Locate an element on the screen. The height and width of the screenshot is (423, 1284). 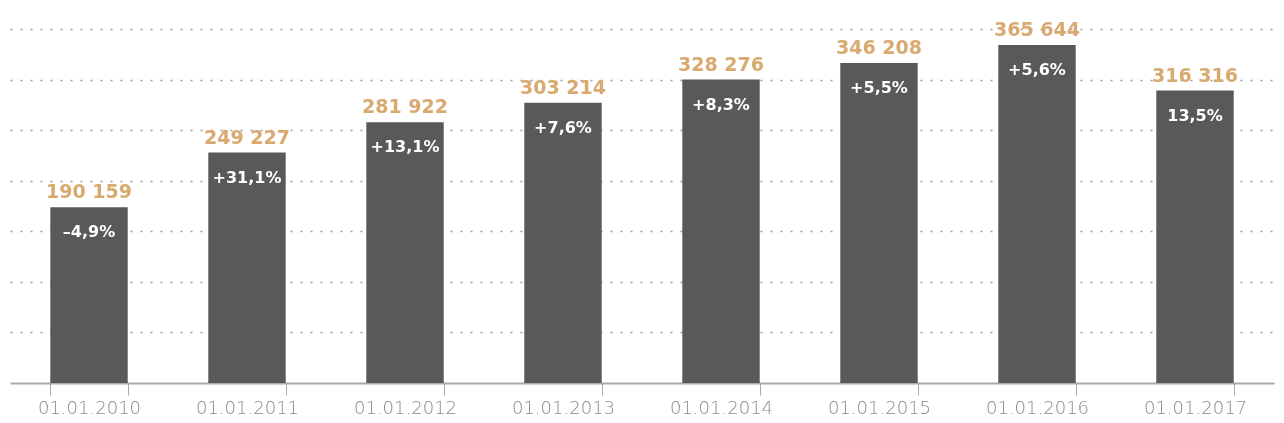
annotation: +7,6% is located at coordinates (563, 127).